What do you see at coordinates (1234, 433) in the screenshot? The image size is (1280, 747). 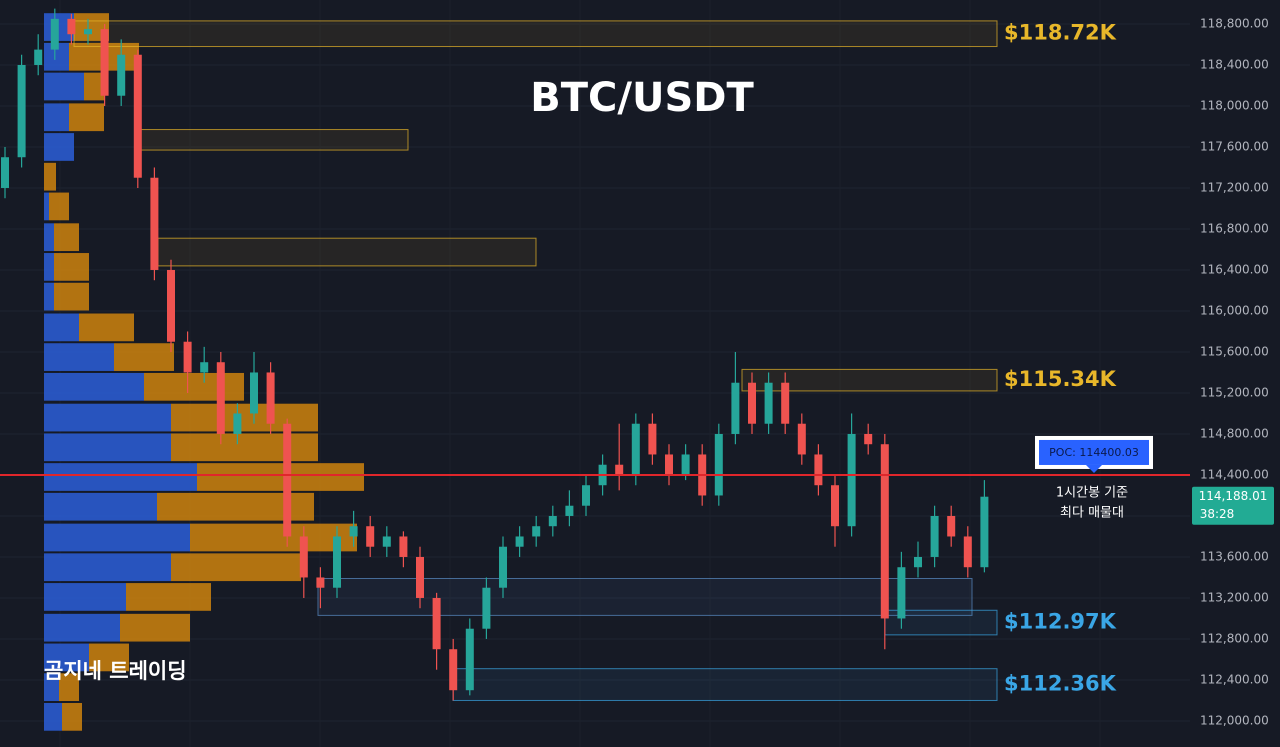 I see `y-tick-label: 114,800.00` at bounding box center [1234, 433].